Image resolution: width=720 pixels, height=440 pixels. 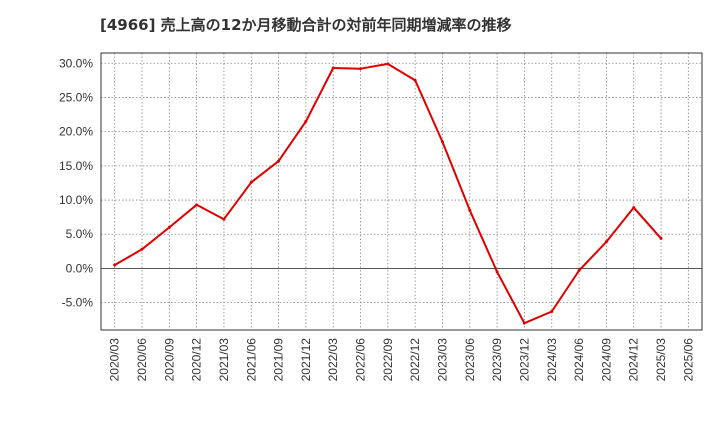 I want to click on x-tick-label: 2020/06, so click(x=142, y=360).